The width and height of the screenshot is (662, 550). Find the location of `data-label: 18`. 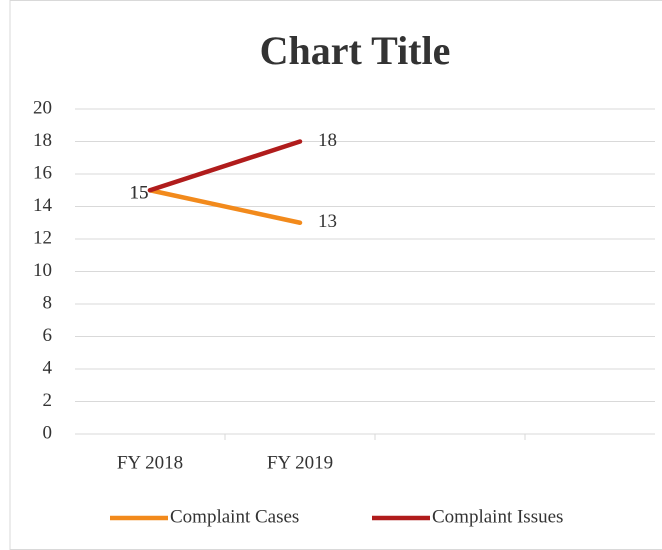

data-label: 18 is located at coordinates (327, 140).